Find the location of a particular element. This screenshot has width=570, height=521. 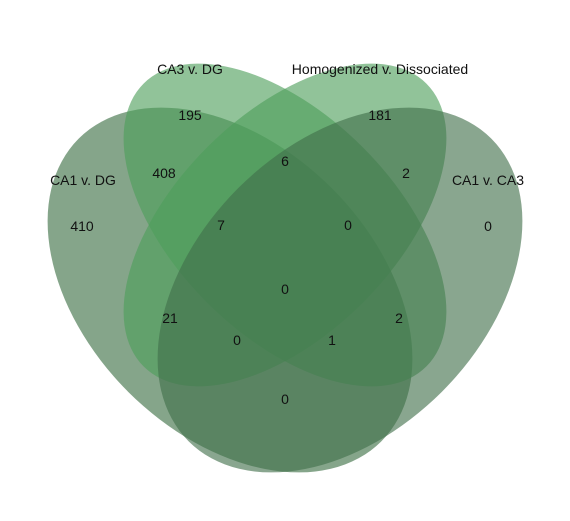

set-label-ca1-v-ca3: CA1 v. CA3 is located at coordinates (488, 180).